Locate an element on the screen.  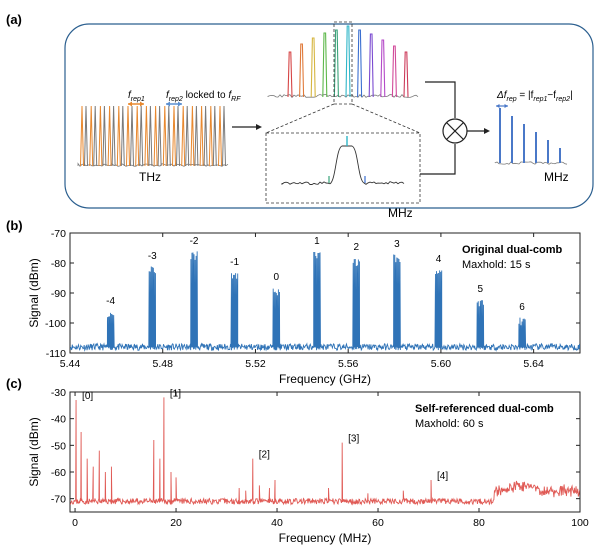
y-tick-label: -70 is located at coordinates (58, 234).